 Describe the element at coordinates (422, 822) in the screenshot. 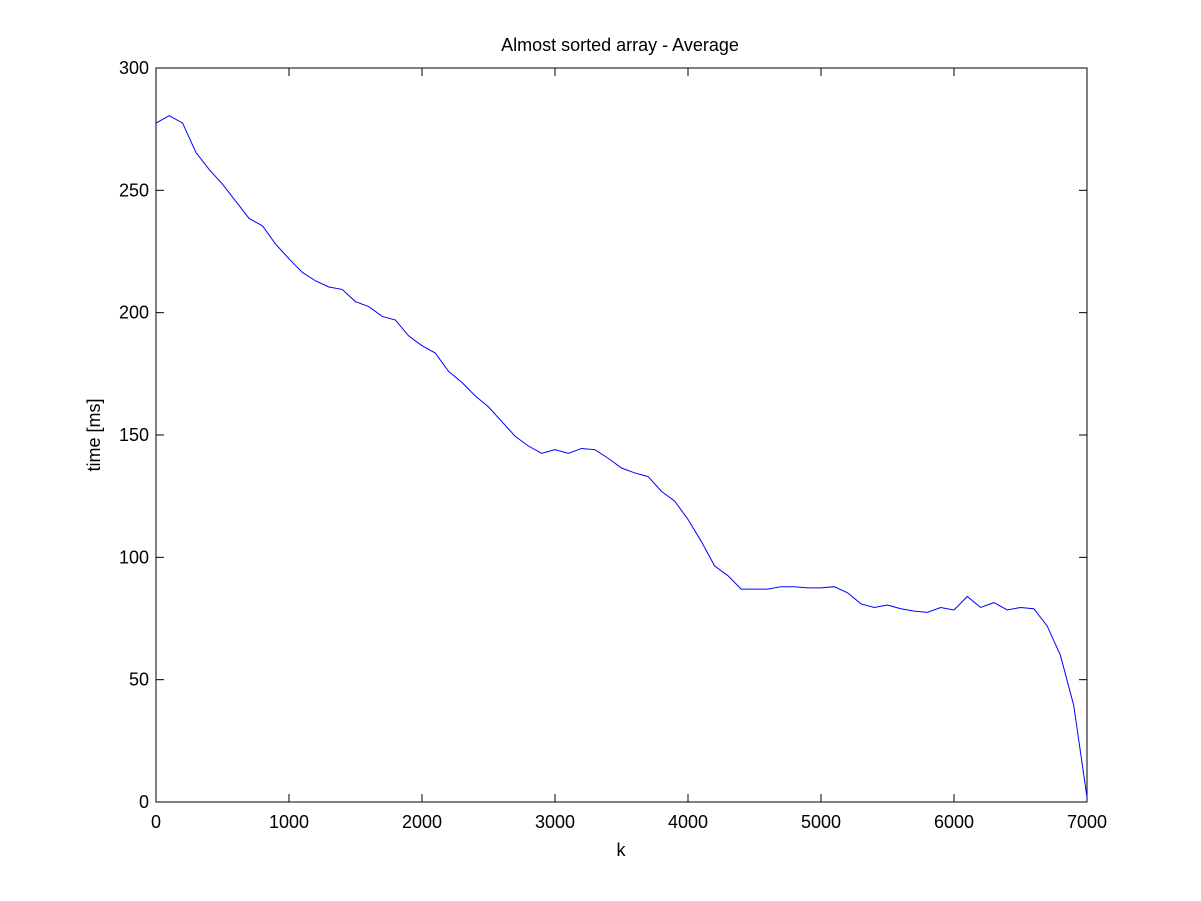

I see `x-tick-label: 2000` at that location.